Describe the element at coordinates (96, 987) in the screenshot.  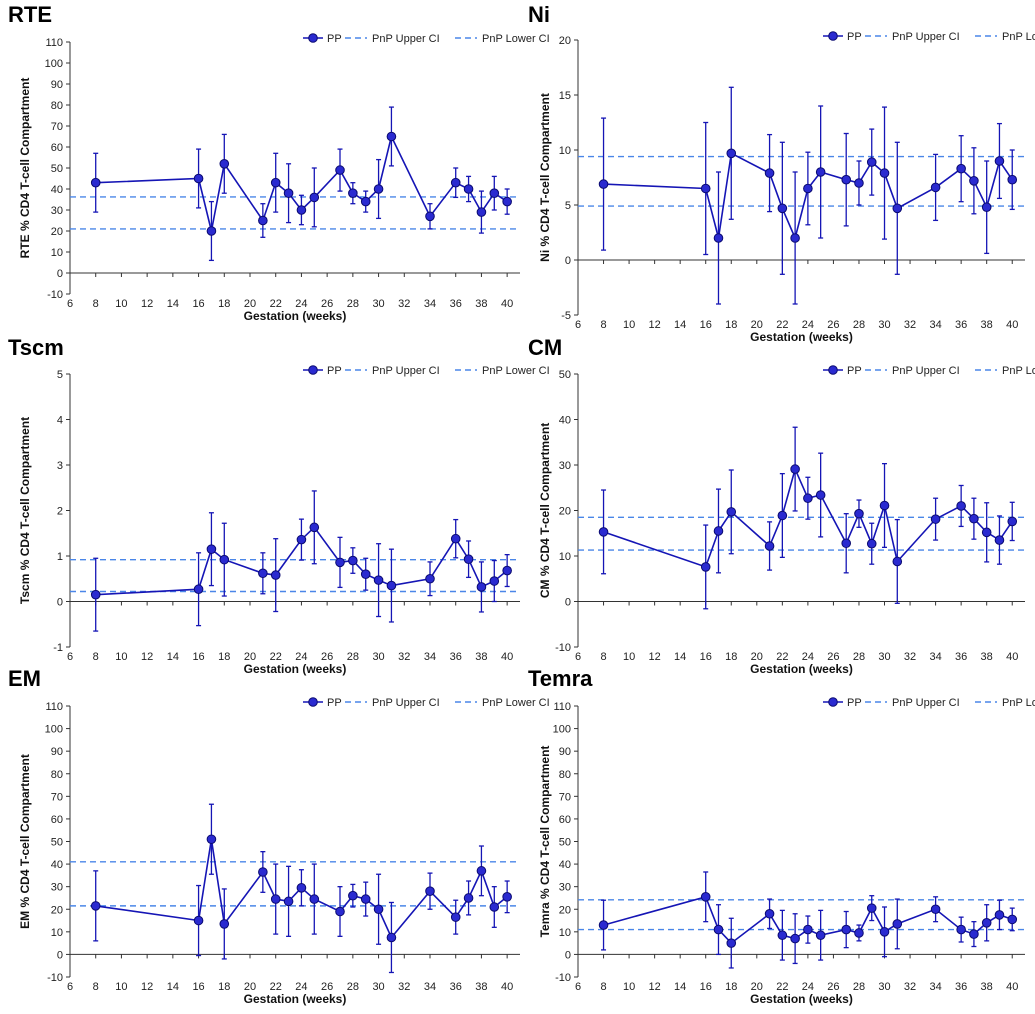
I see `x-tick-label: 8` at that location.